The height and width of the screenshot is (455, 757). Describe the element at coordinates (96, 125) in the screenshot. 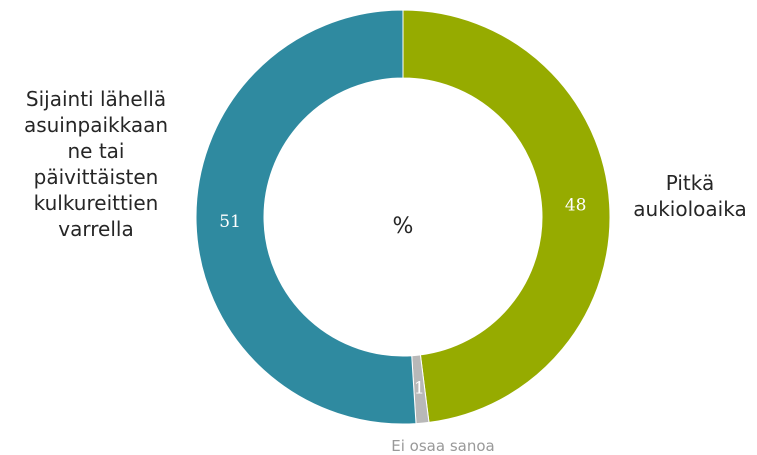

I see `category-label-line: asuinpaikkaan` at that location.